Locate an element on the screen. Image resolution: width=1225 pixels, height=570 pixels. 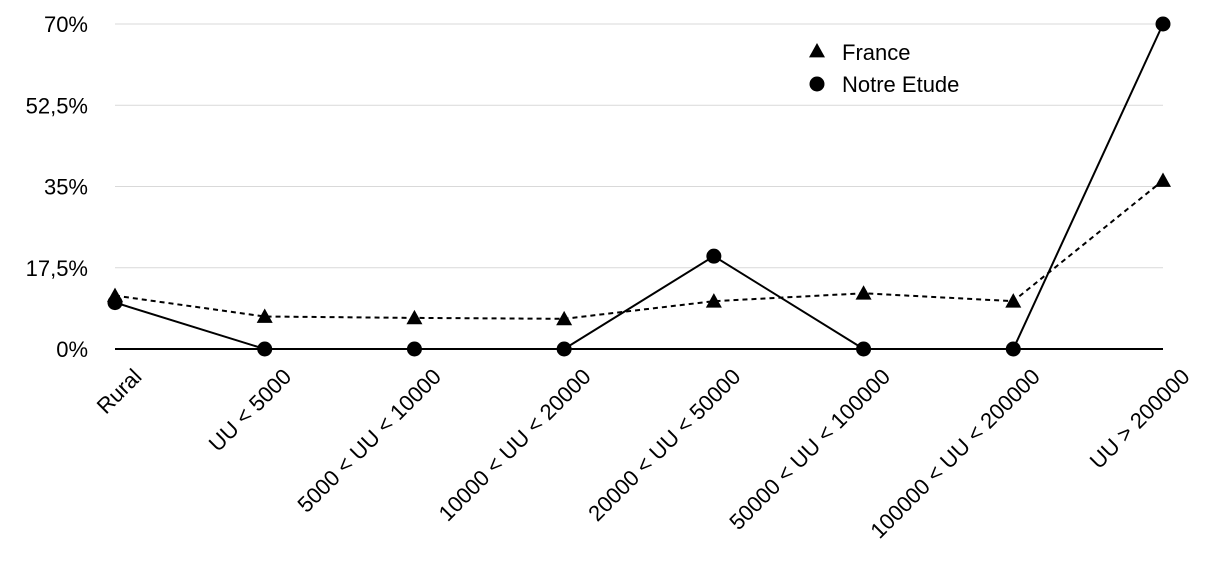
y-tick-label: 70% is located at coordinates (66, 24).